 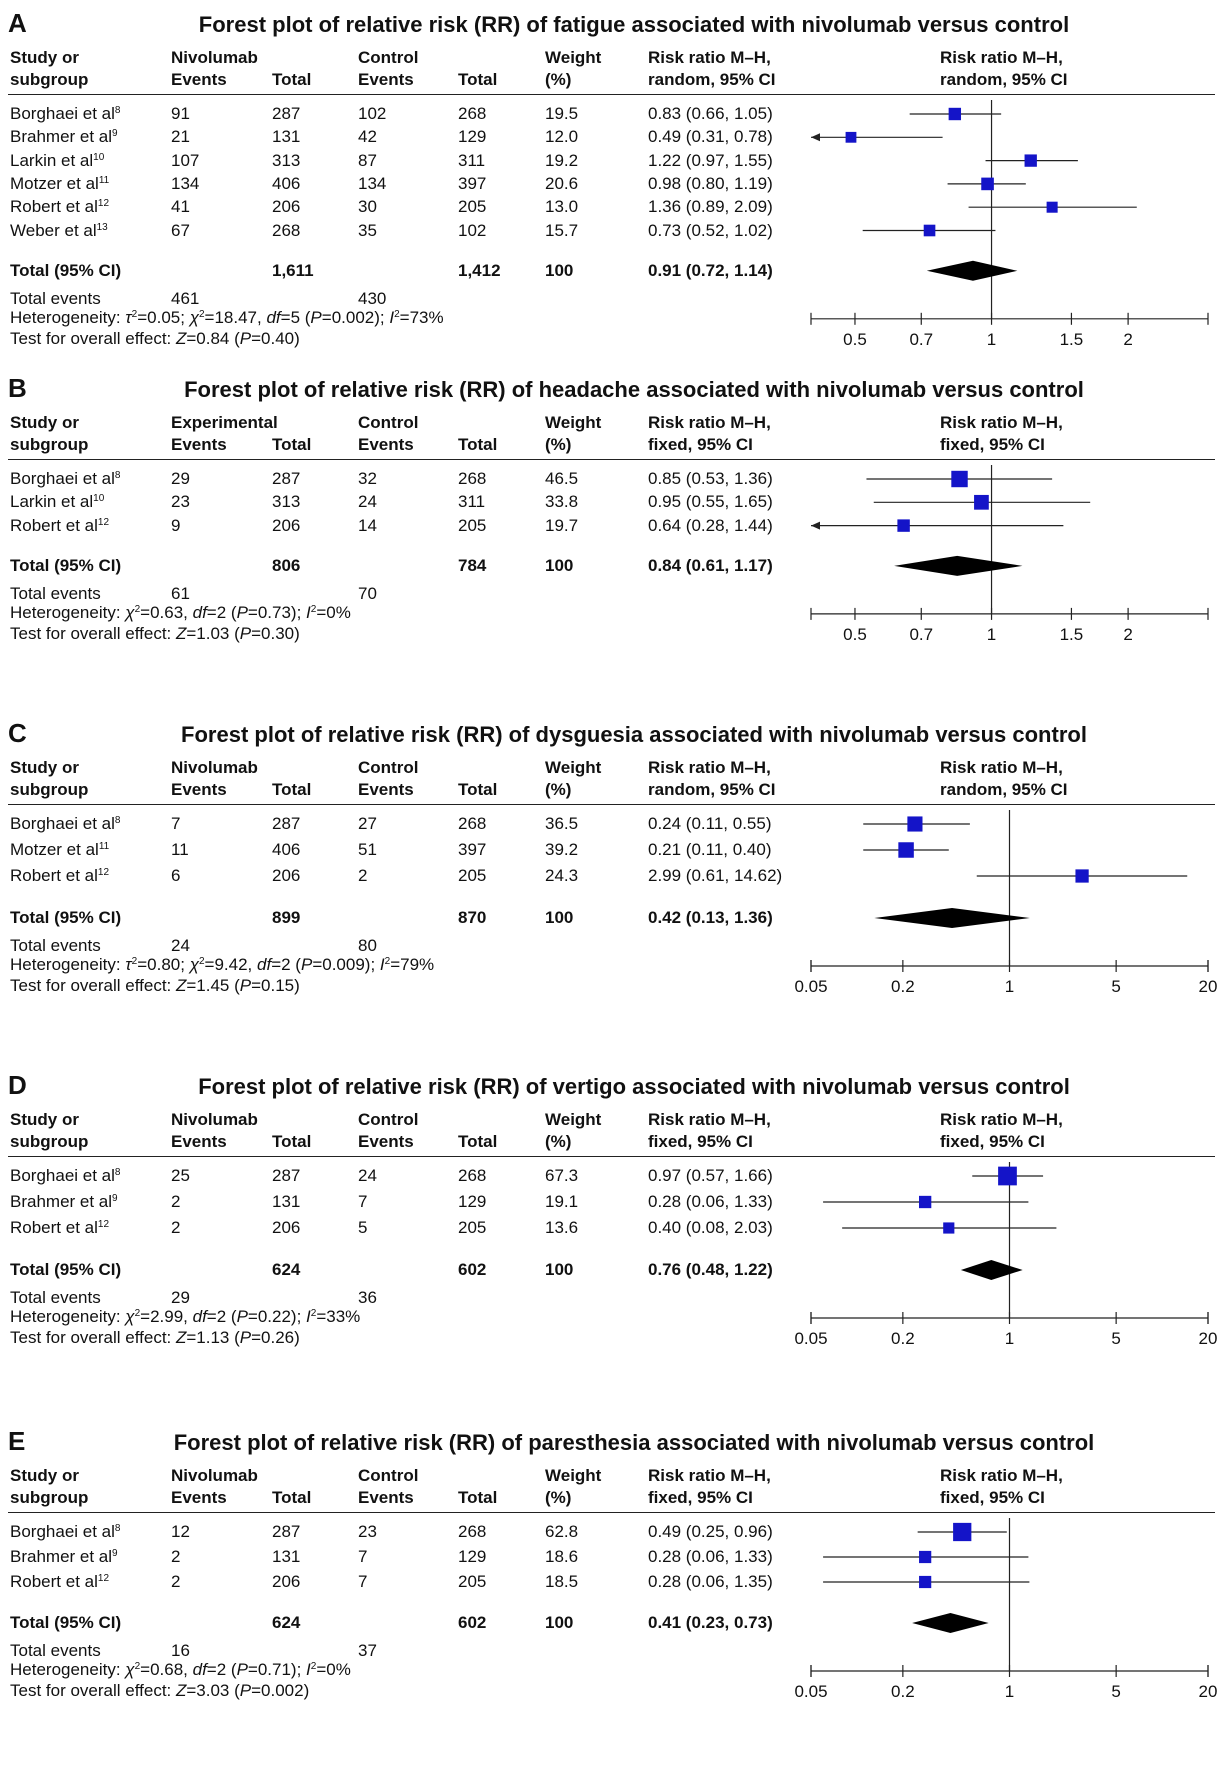 I want to click on total-experimental: 287, so click(x=286, y=478).